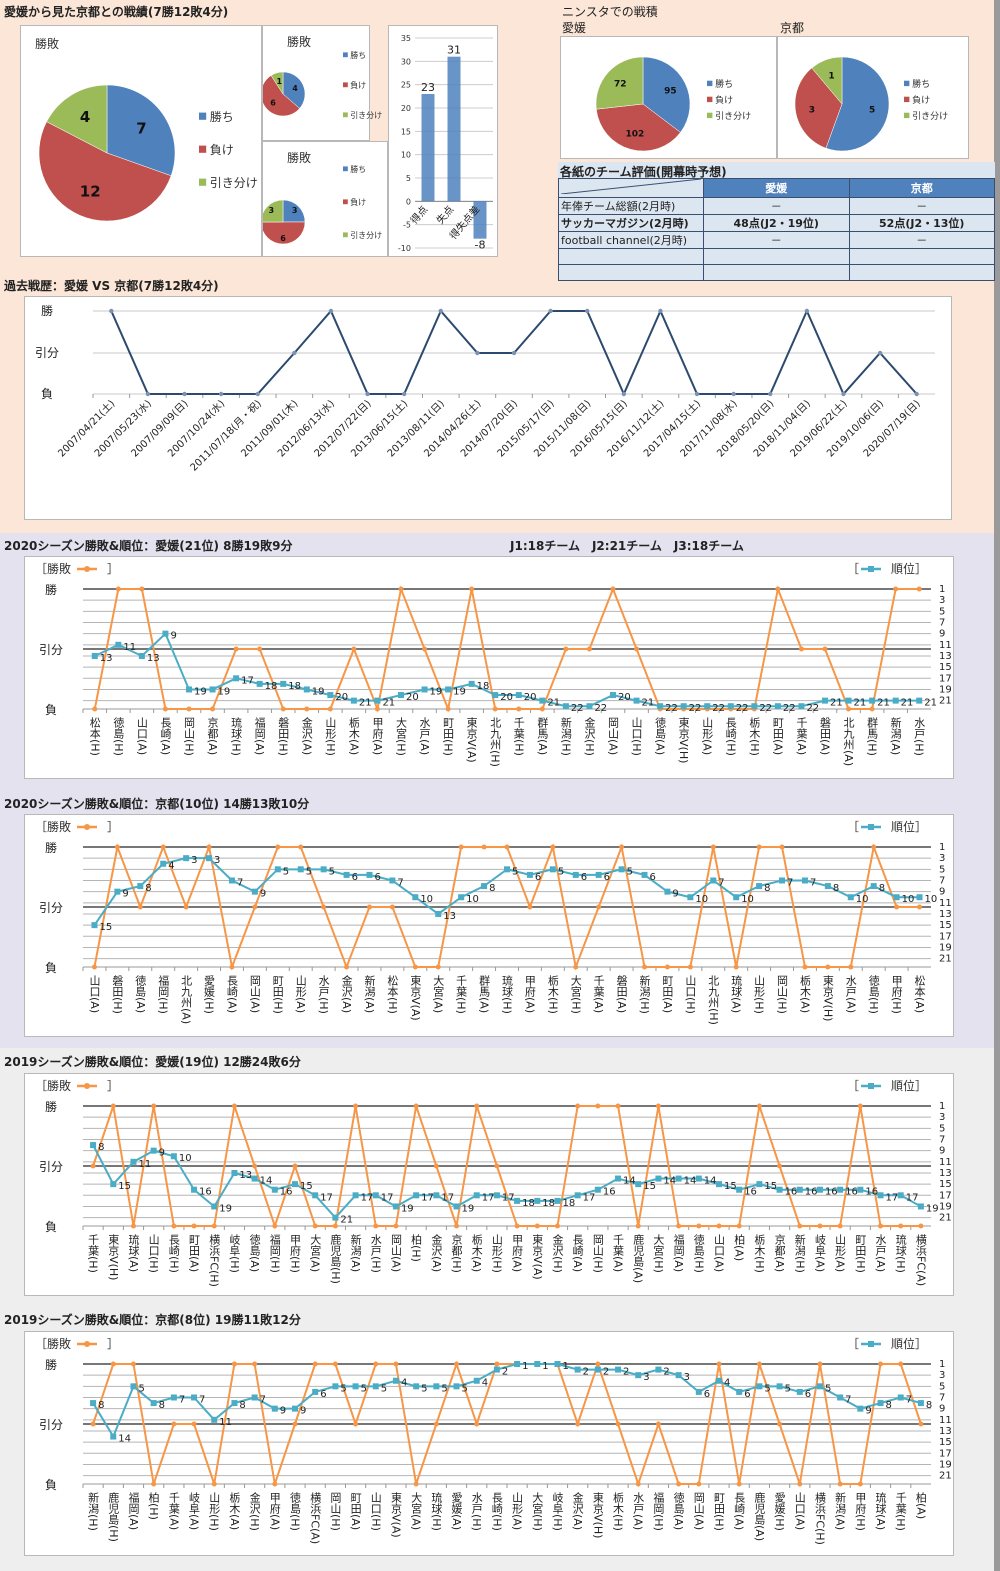 The image size is (1000, 1571). I want to click on legend-label-win: 勝ち, so click(358, 169).